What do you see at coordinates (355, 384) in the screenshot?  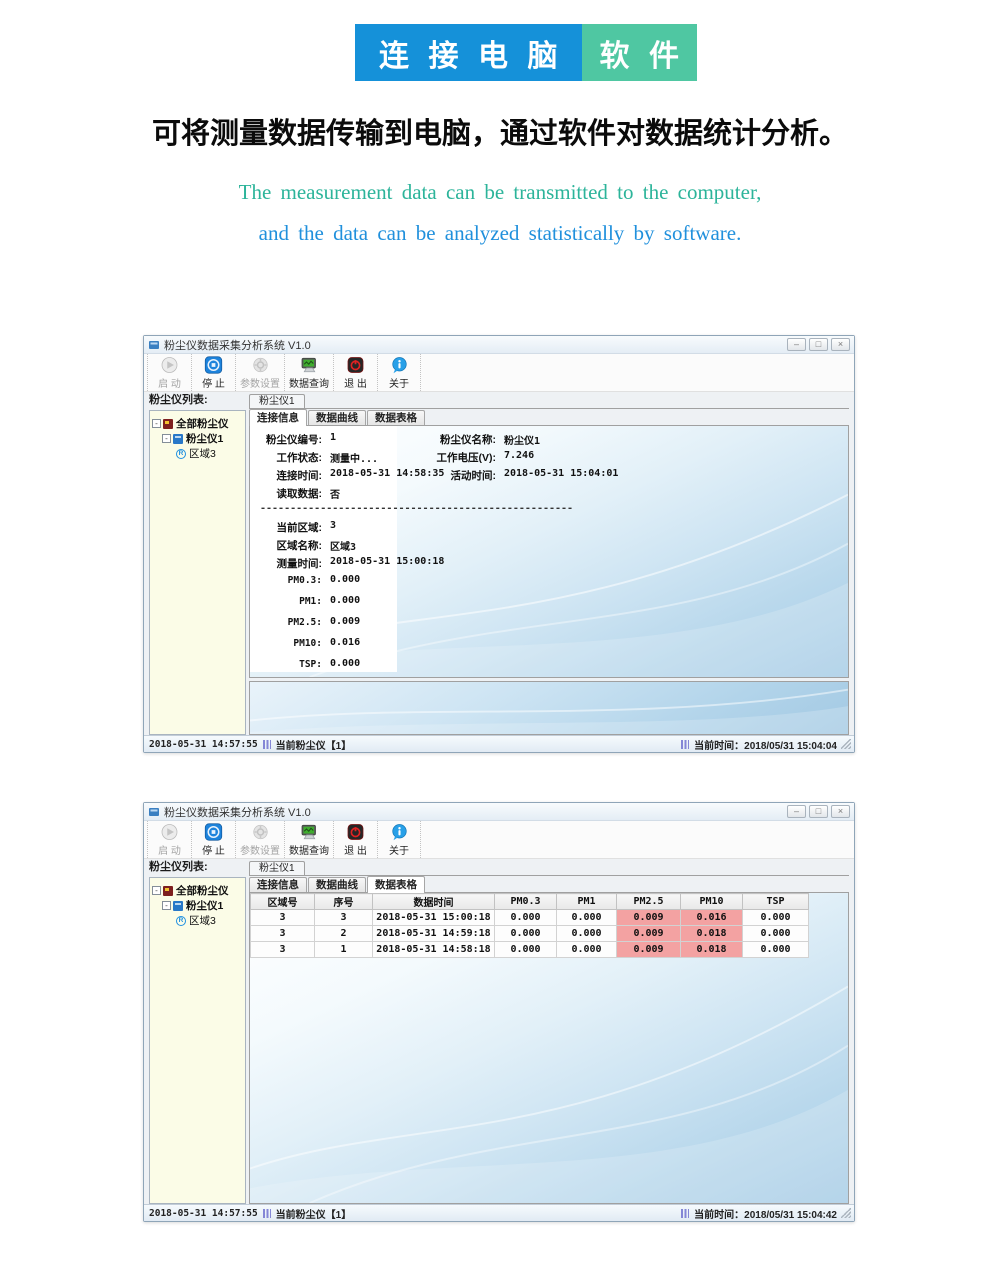 I see `exit-label: 退 出` at bounding box center [355, 384].